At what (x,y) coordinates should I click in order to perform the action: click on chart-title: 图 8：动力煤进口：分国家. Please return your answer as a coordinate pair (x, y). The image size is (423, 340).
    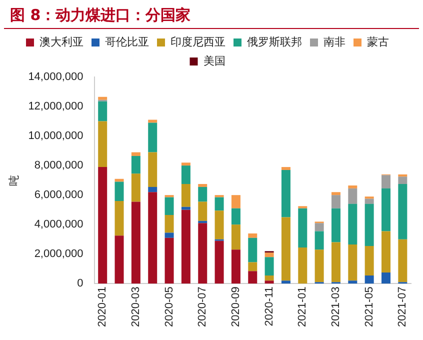
    Looking at the image, I should click on (211, 14).